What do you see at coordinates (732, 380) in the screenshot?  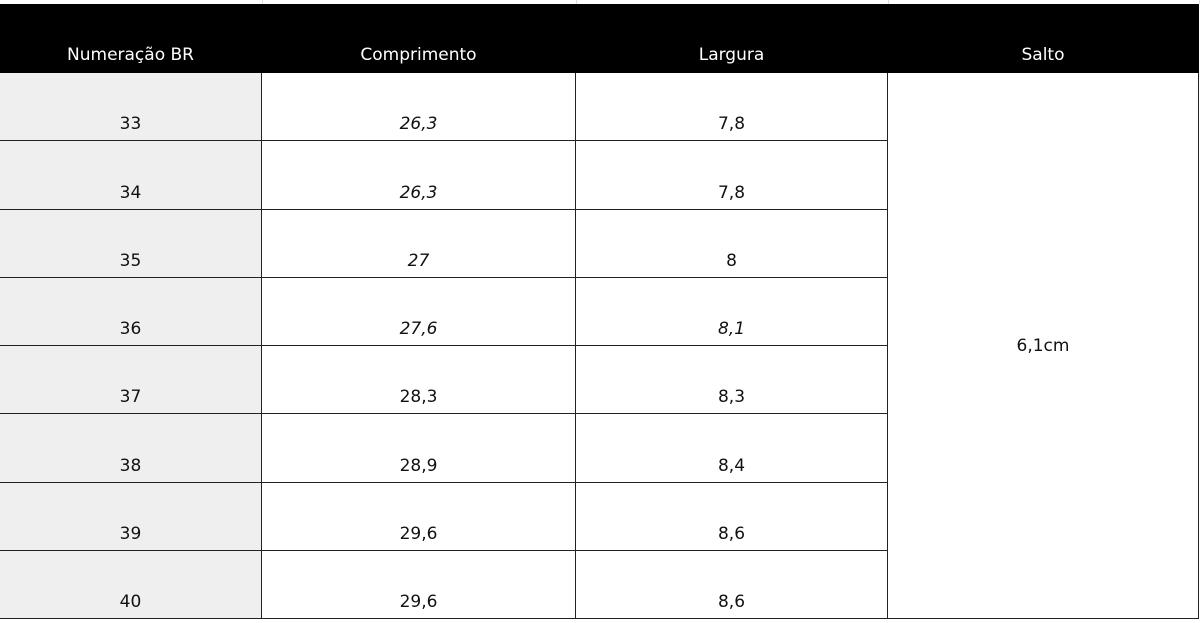 I see `measure-cell: 8,3` at bounding box center [732, 380].